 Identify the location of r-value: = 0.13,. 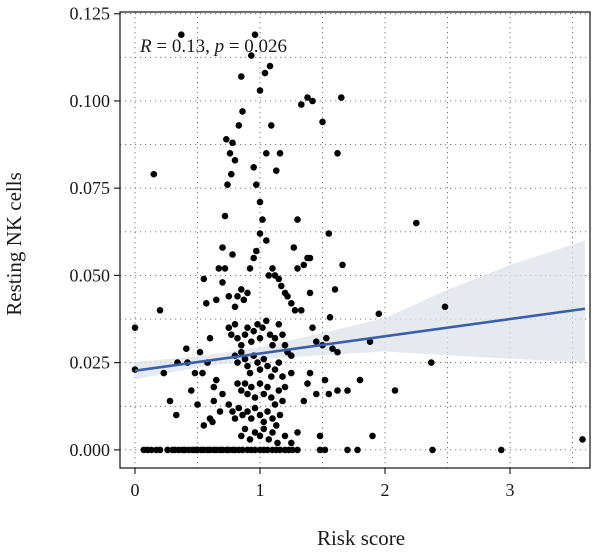
(183, 46).